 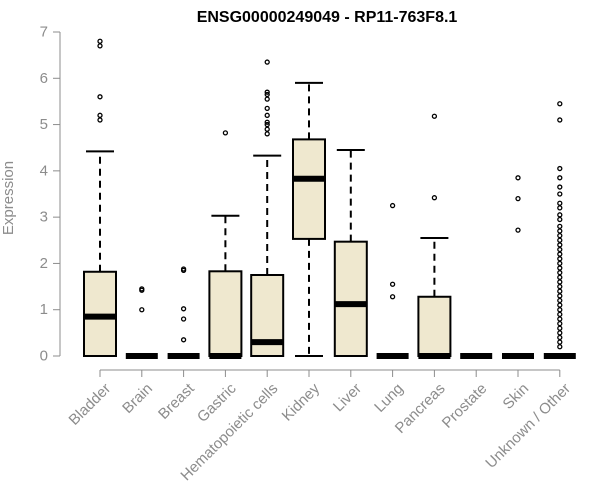 What do you see at coordinates (518, 267) in the screenshot?
I see `box-skin` at bounding box center [518, 267].